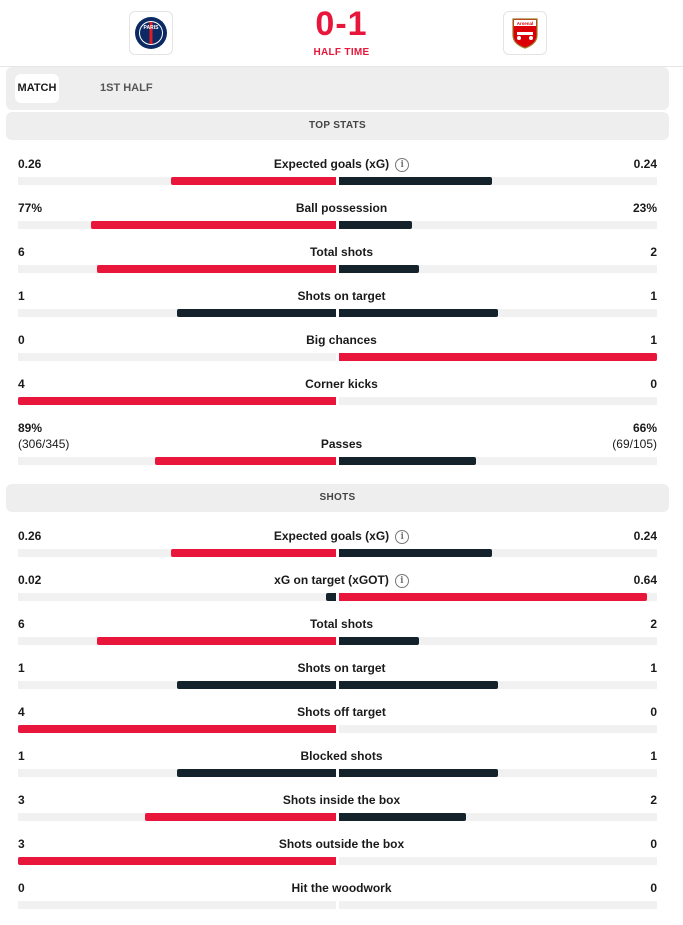  What do you see at coordinates (341, 800) in the screenshot?
I see `stat-label: Shots inside the box` at bounding box center [341, 800].